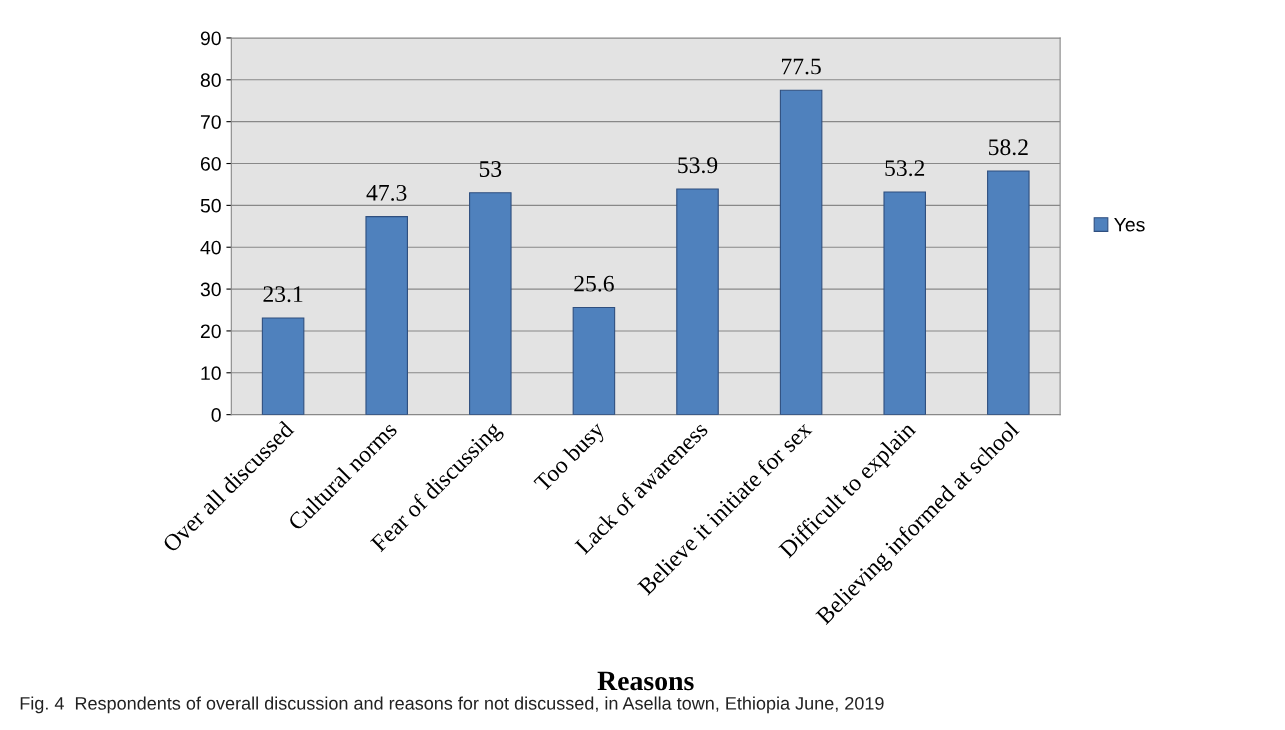 This screenshot has width=1285, height=730. What do you see at coordinates (210, 163) in the screenshot?
I see `y-tick-label: 60` at bounding box center [210, 163].